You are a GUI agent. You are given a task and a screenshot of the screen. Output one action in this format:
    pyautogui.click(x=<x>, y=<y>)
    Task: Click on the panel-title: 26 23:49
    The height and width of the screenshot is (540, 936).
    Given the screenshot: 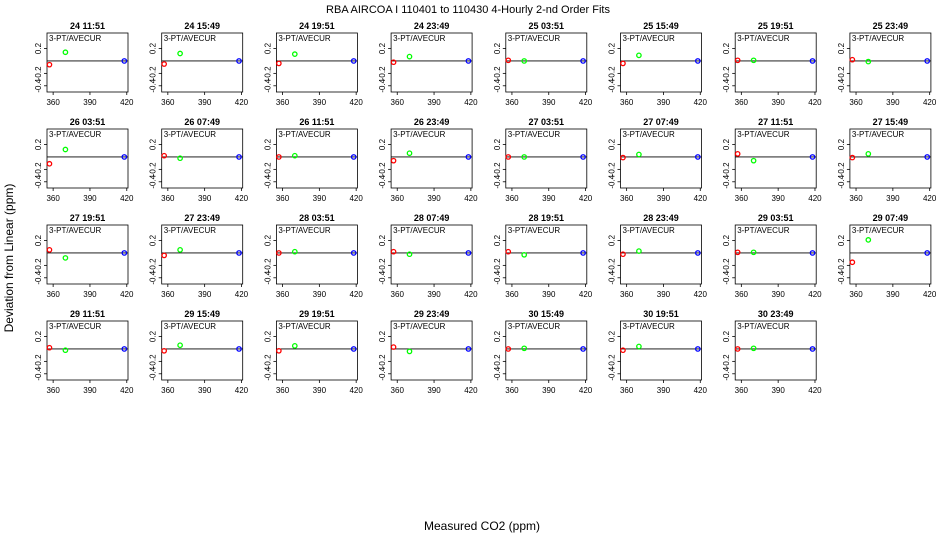 What is the action you would take?
    pyautogui.click(x=432, y=122)
    